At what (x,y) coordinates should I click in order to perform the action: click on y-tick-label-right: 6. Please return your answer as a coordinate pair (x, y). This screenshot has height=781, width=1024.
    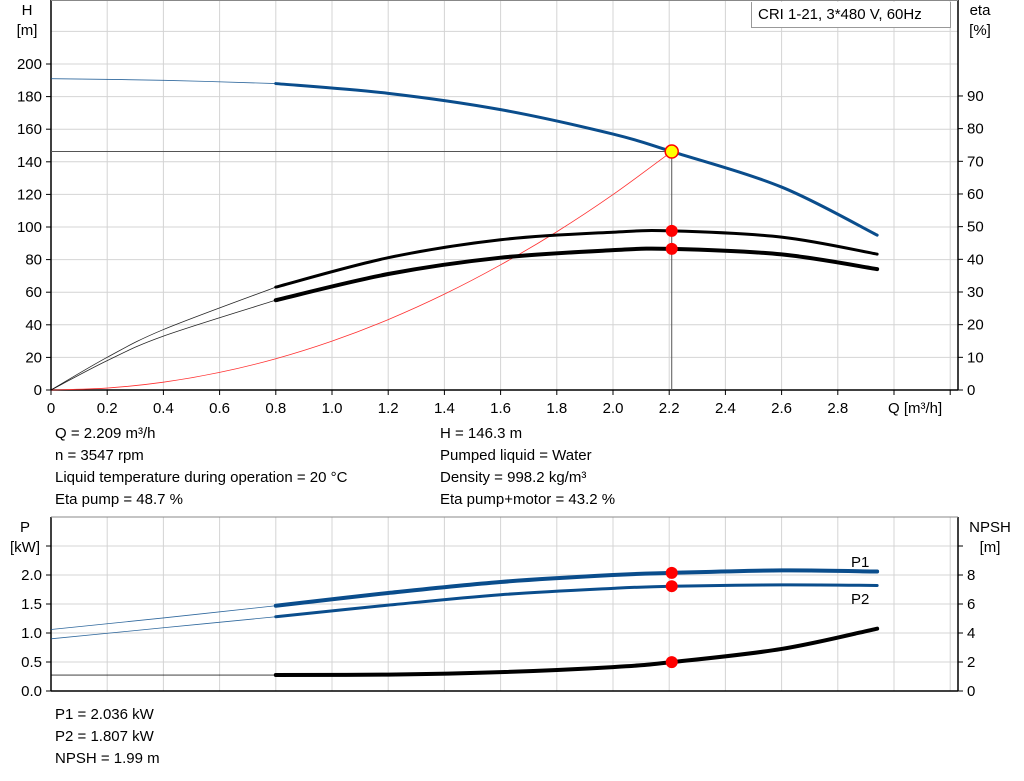
    Looking at the image, I should click on (971, 604).